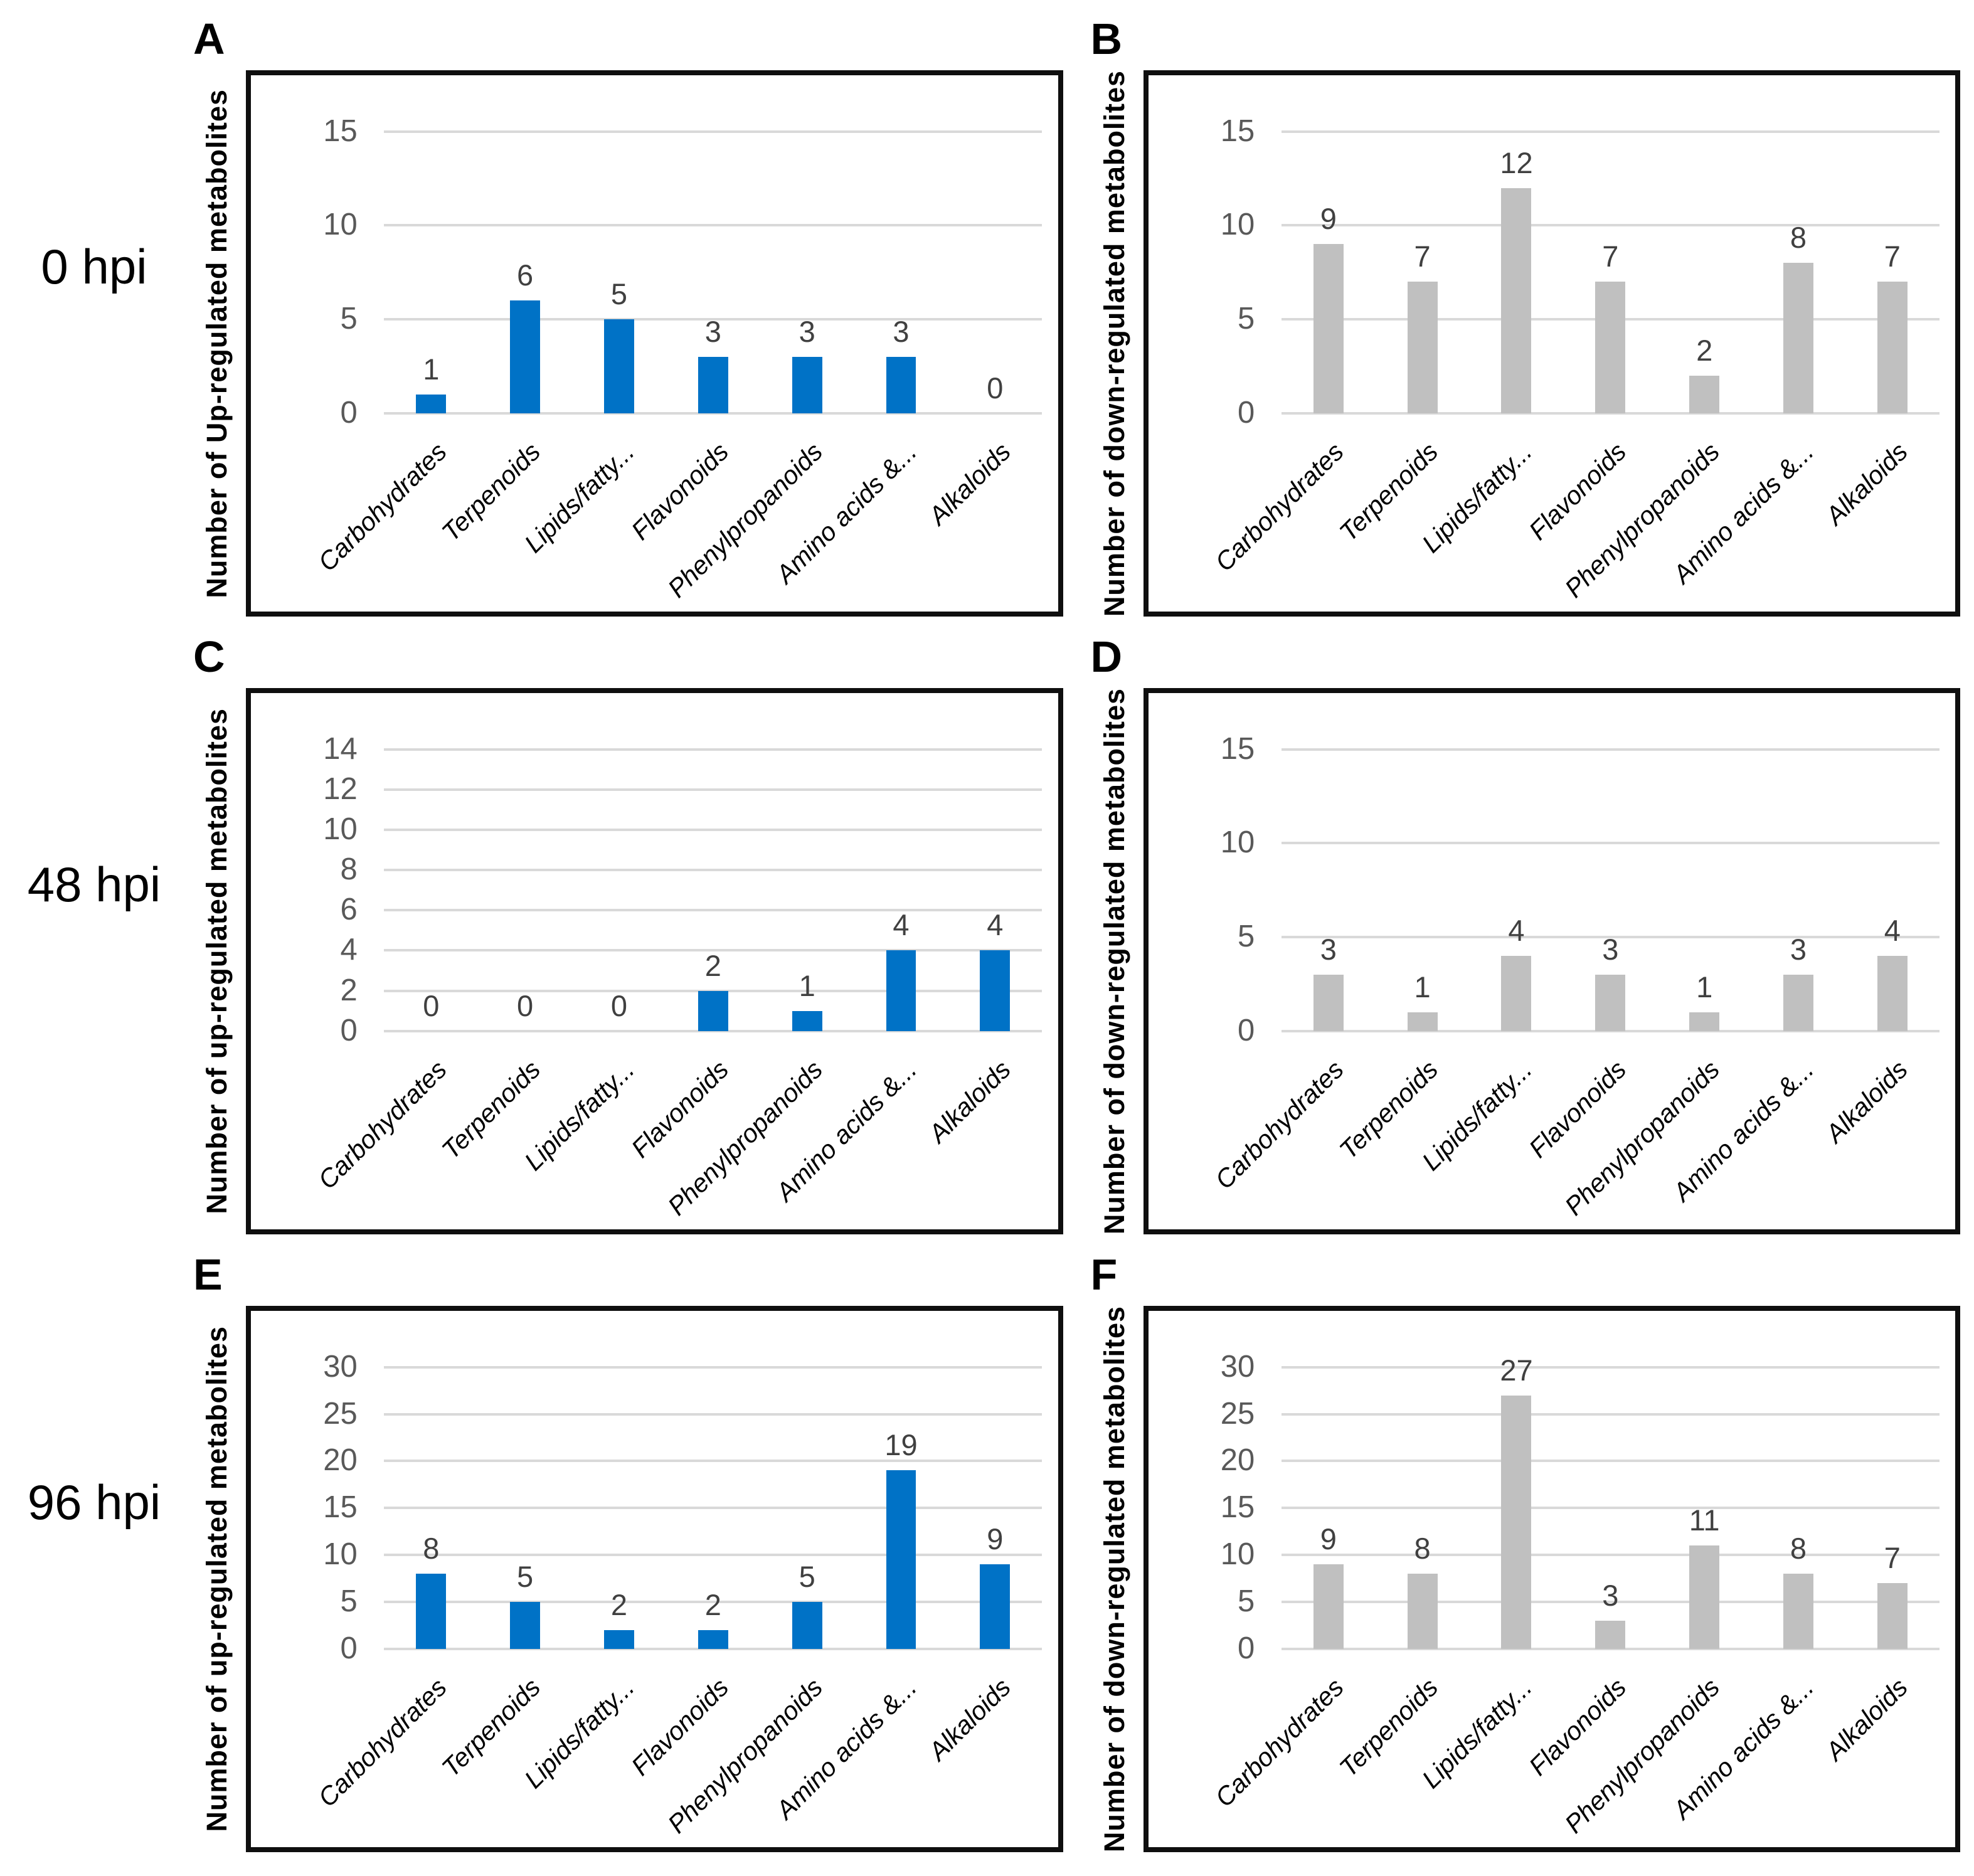 The width and height of the screenshot is (1974, 1876). What do you see at coordinates (217, 1579) in the screenshot?
I see `y-axis-title-e: Number of up-regulated metabolites` at bounding box center [217, 1579].